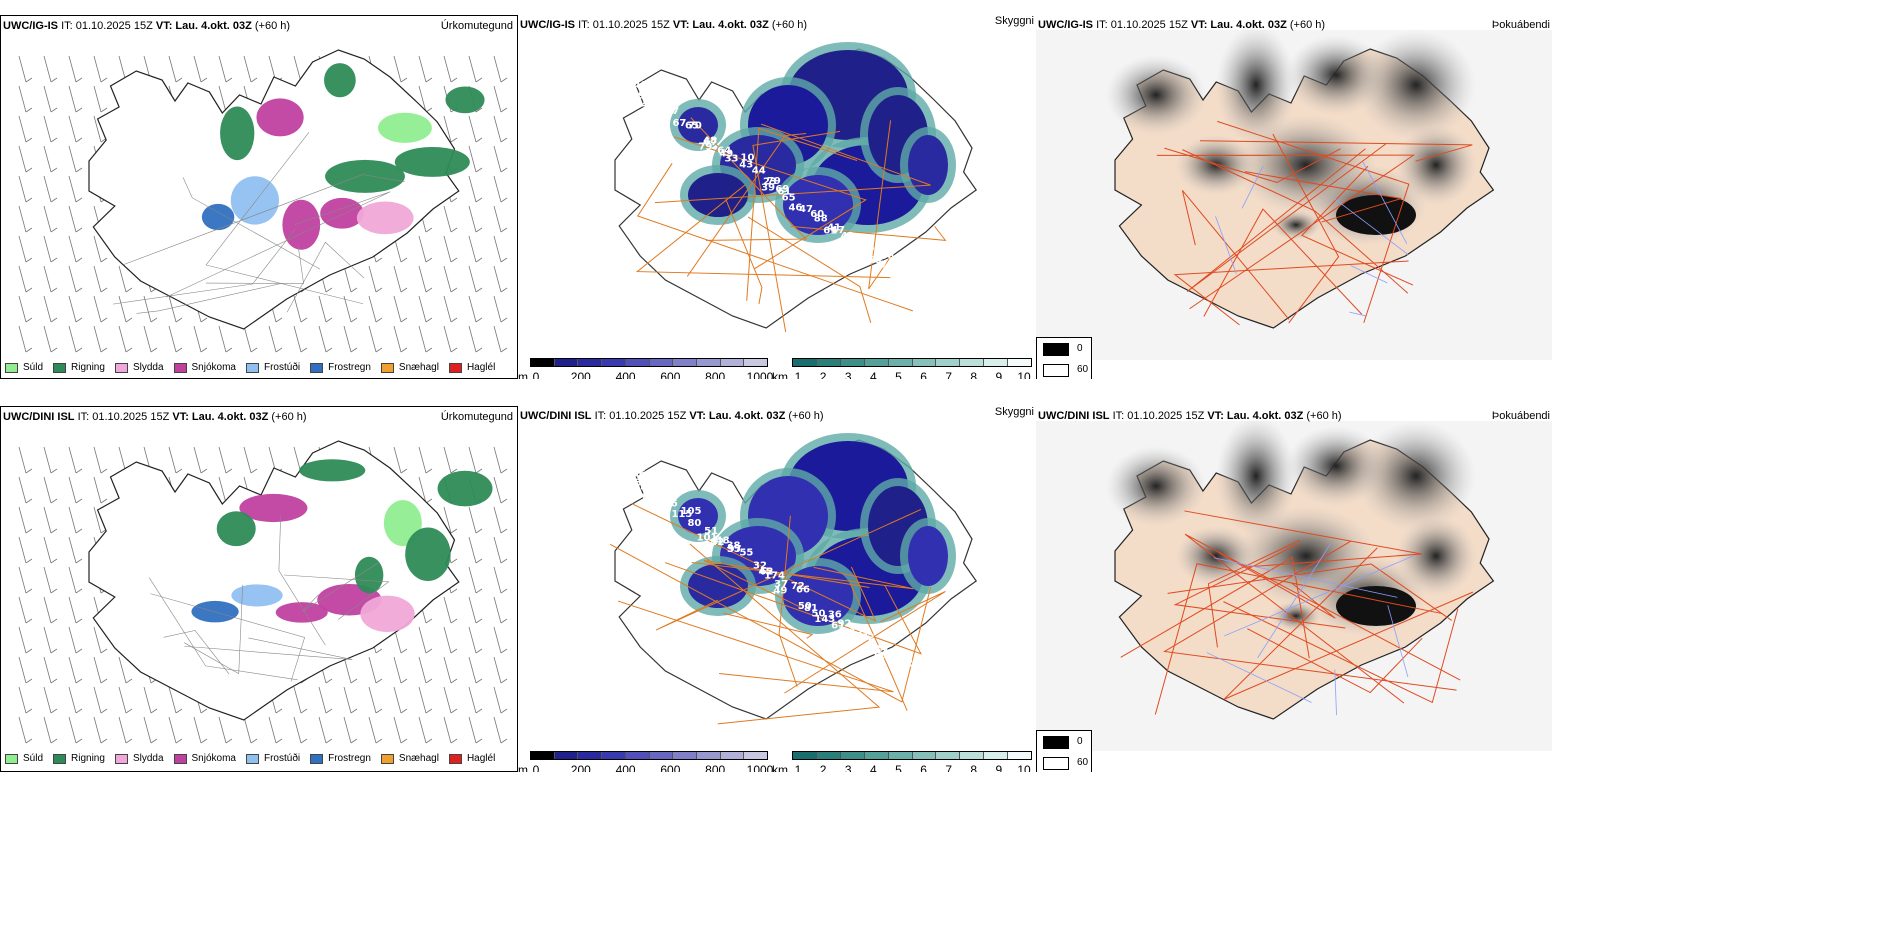  Describe the element at coordinates (844, 623) in the screenshot. I see `cloudbase-value: 92` at that location.